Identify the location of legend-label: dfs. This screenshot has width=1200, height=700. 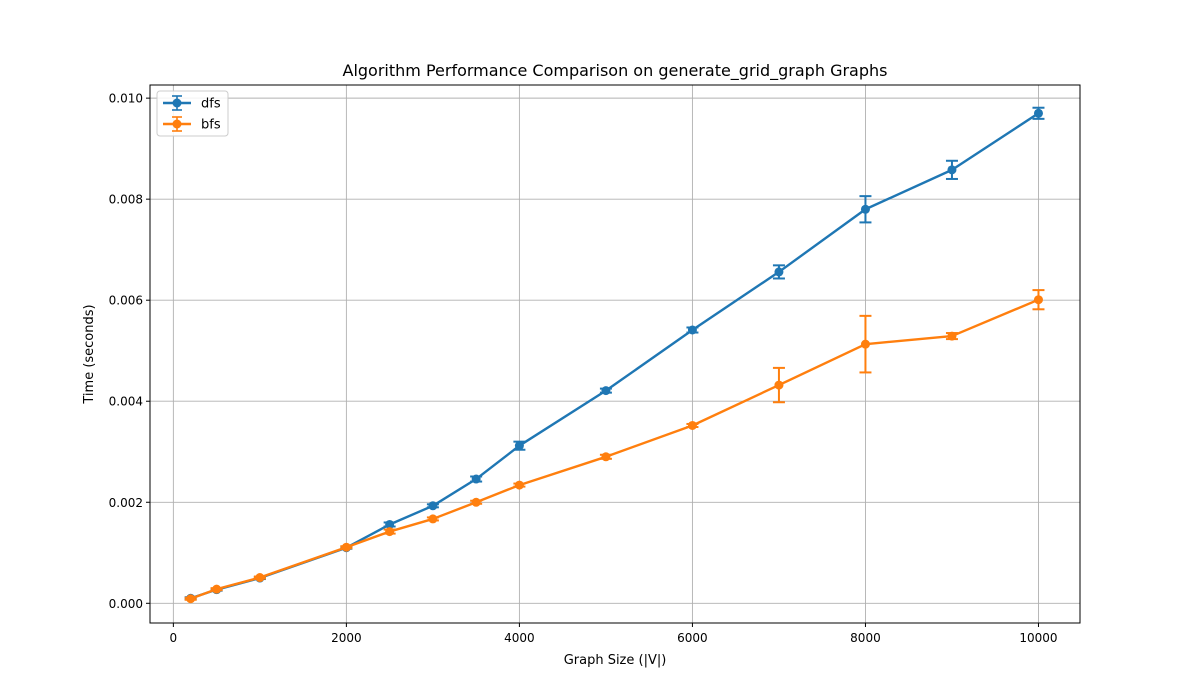
(211, 104).